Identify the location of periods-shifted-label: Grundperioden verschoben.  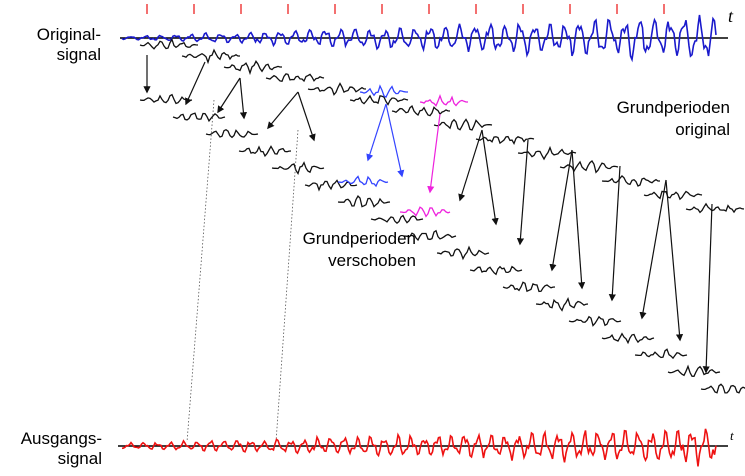
(359, 249).